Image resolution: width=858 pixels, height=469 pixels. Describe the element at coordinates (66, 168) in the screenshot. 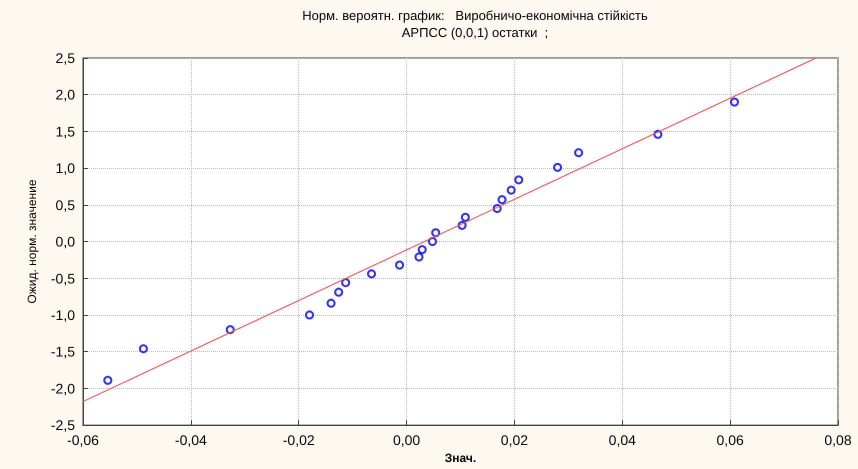

I see `y-tick-label: 1,0` at that location.